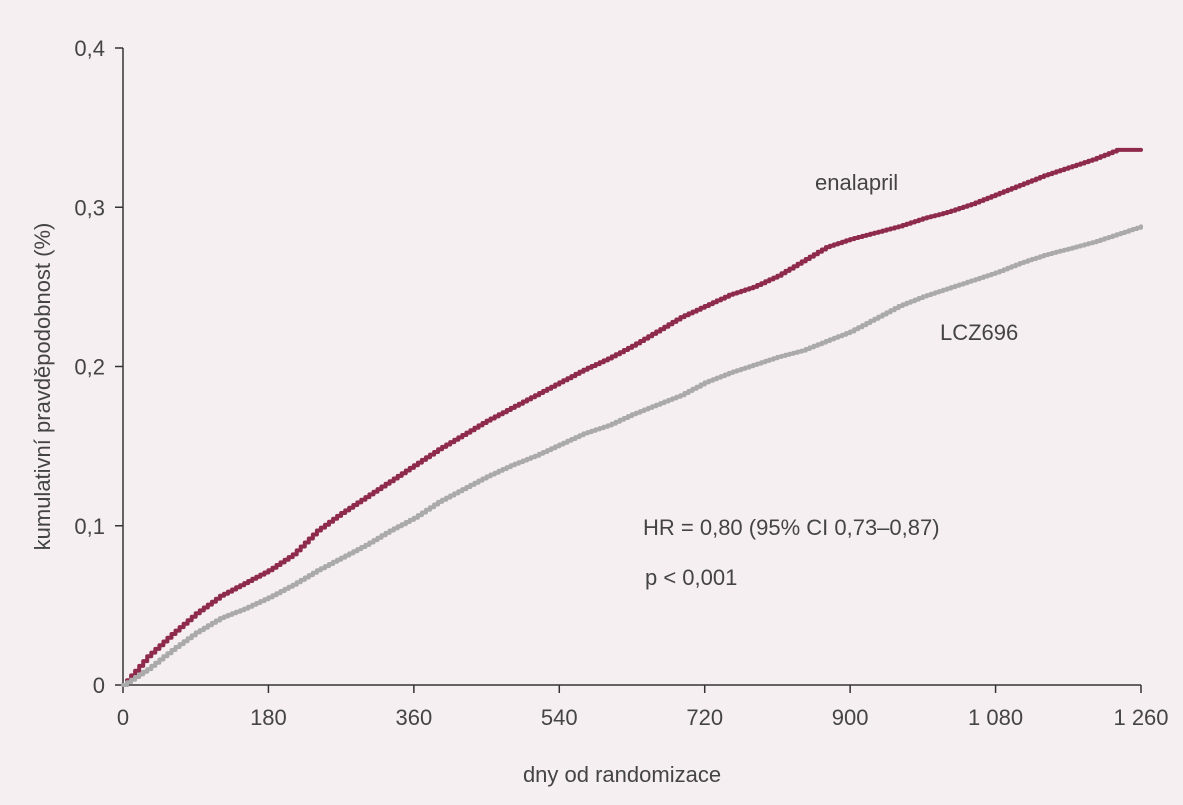 This screenshot has height=805, width=1183. I want to click on y-tick-label: 0, so click(99, 685).